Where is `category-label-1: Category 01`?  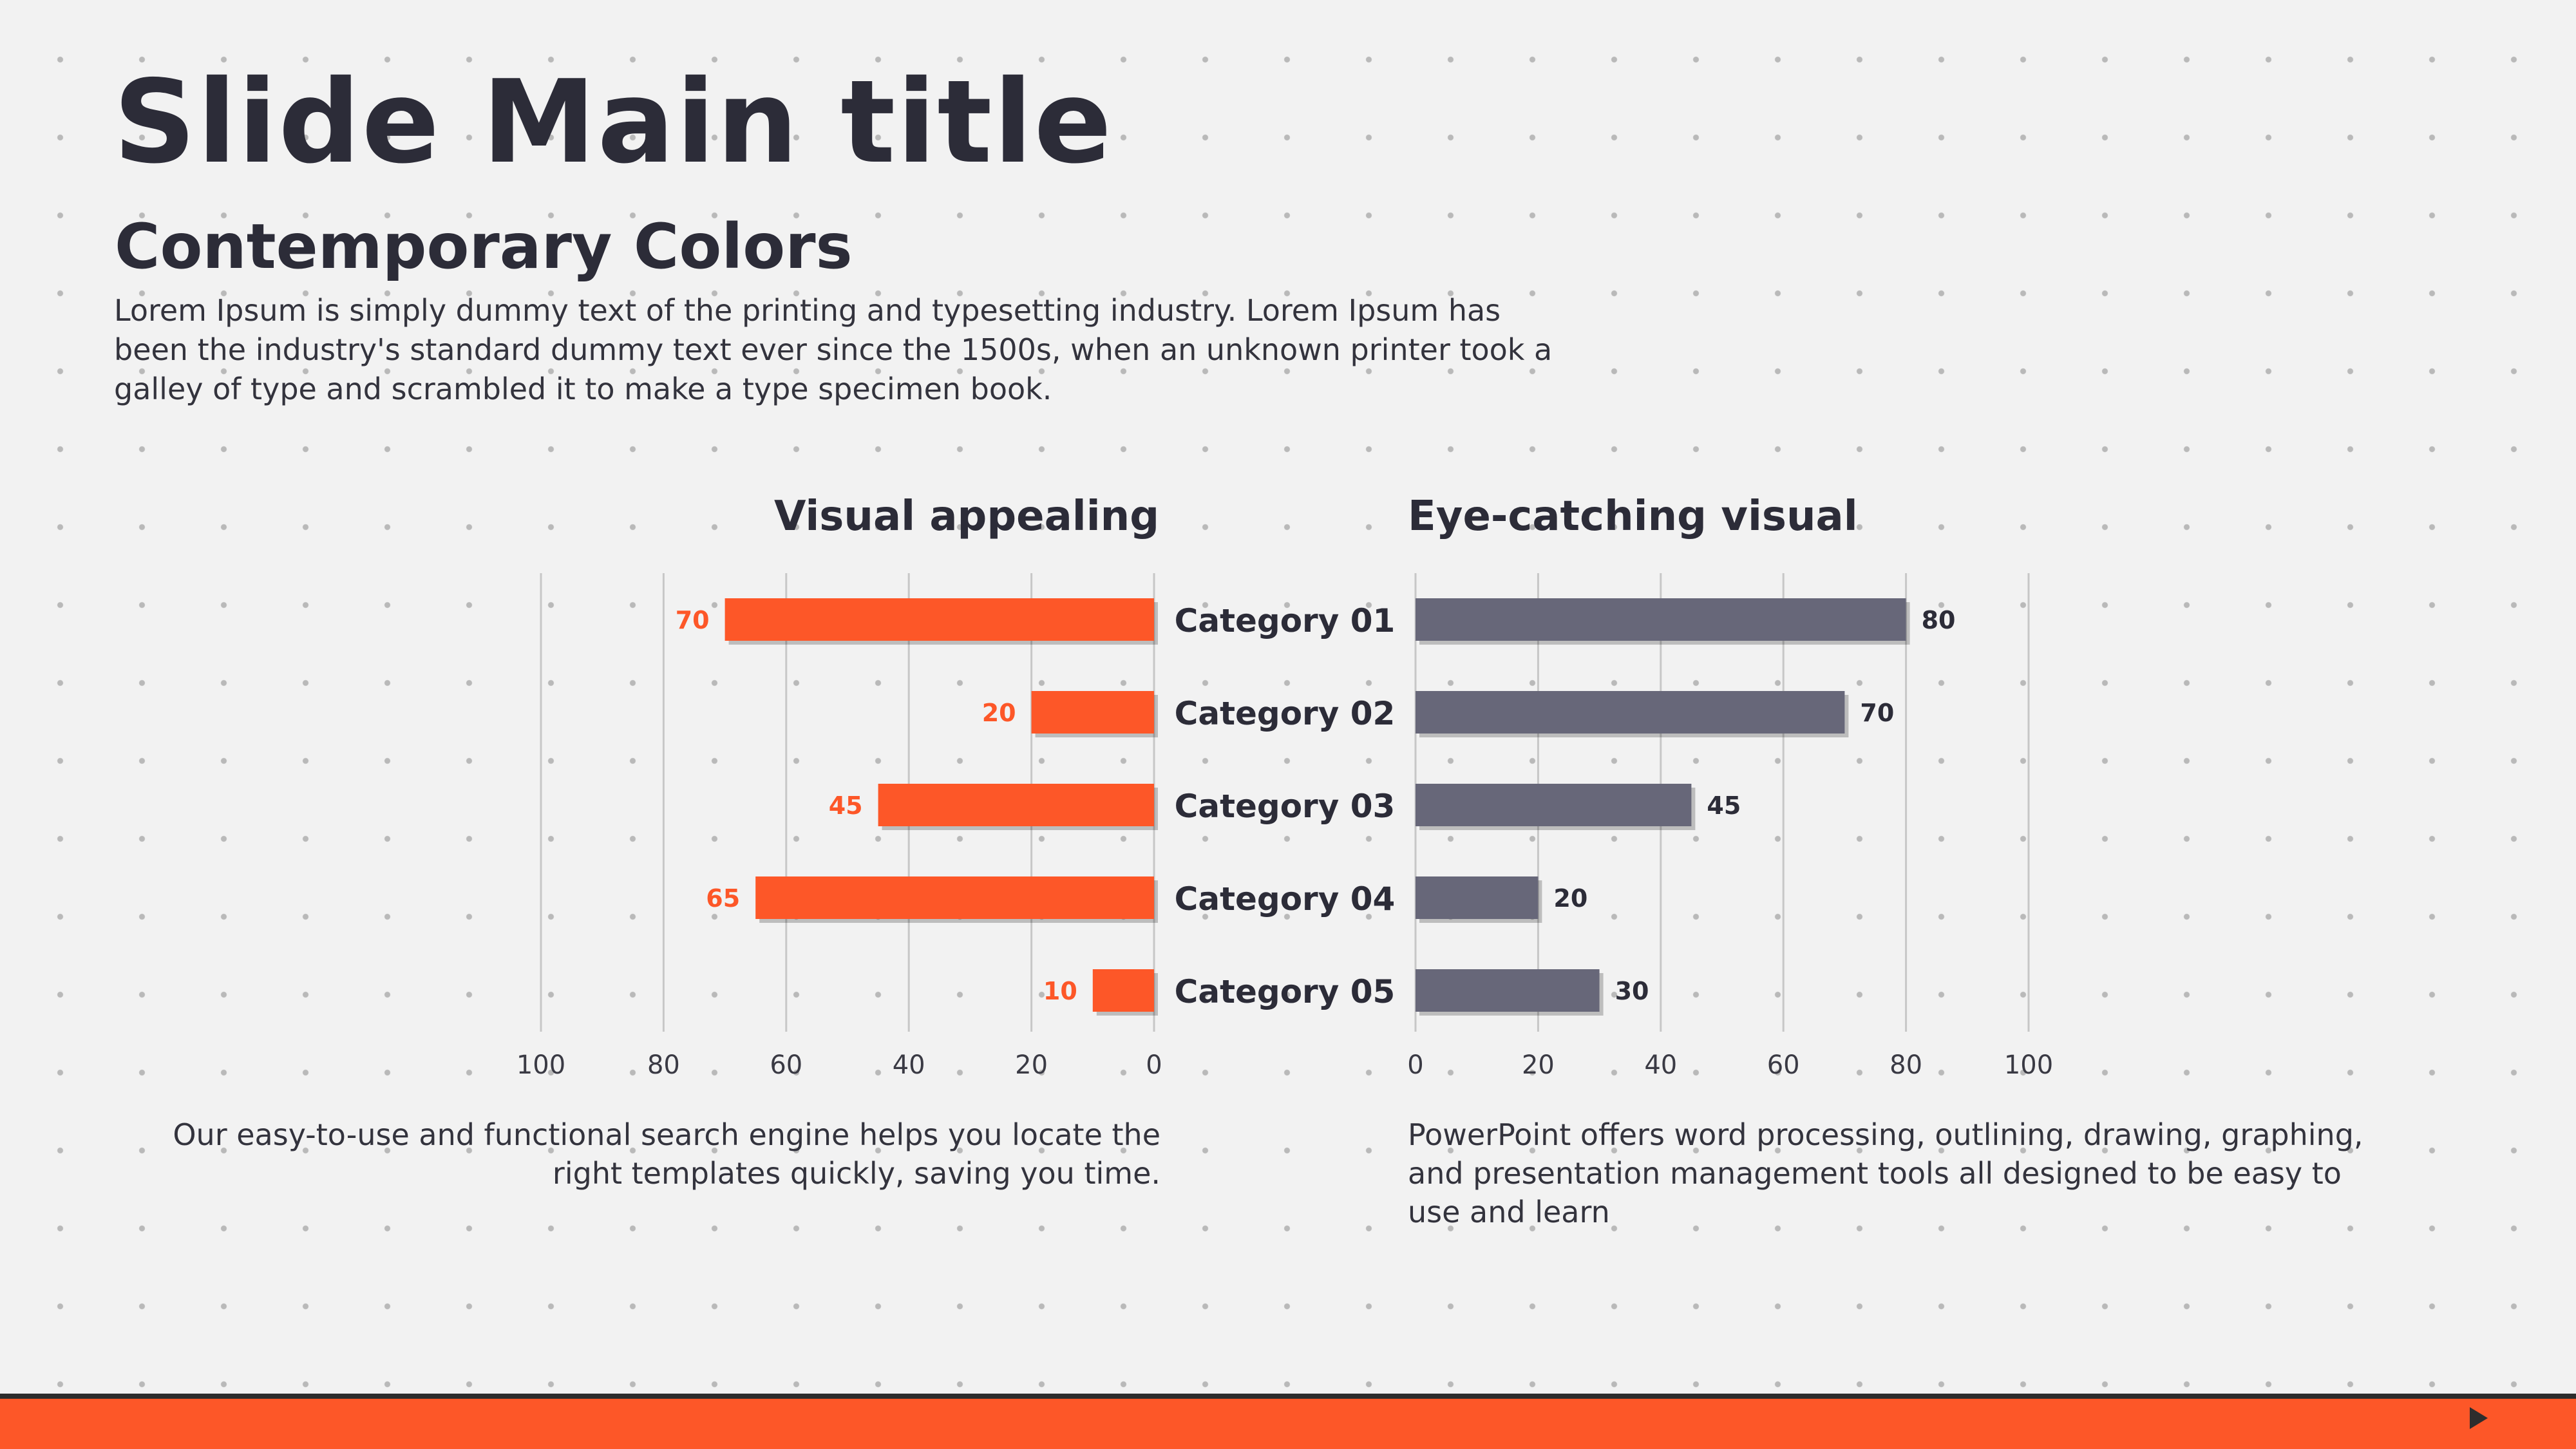 category-label-1: Category 01 is located at coordinates (1286, 620).